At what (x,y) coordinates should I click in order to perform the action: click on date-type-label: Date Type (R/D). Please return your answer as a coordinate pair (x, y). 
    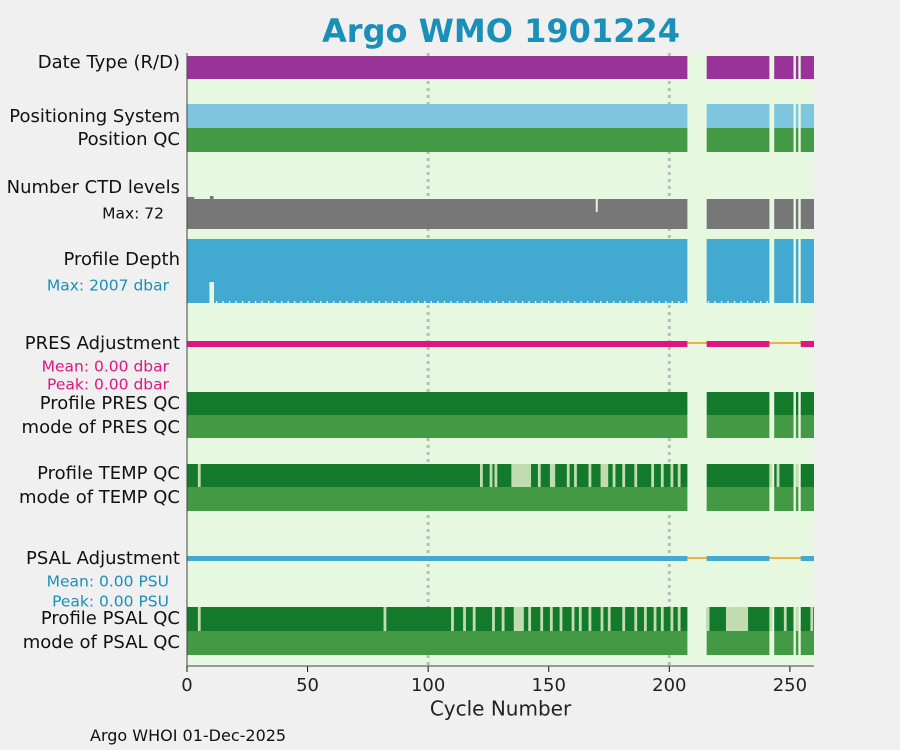
    Looking at the image, I should click on (109, 62).